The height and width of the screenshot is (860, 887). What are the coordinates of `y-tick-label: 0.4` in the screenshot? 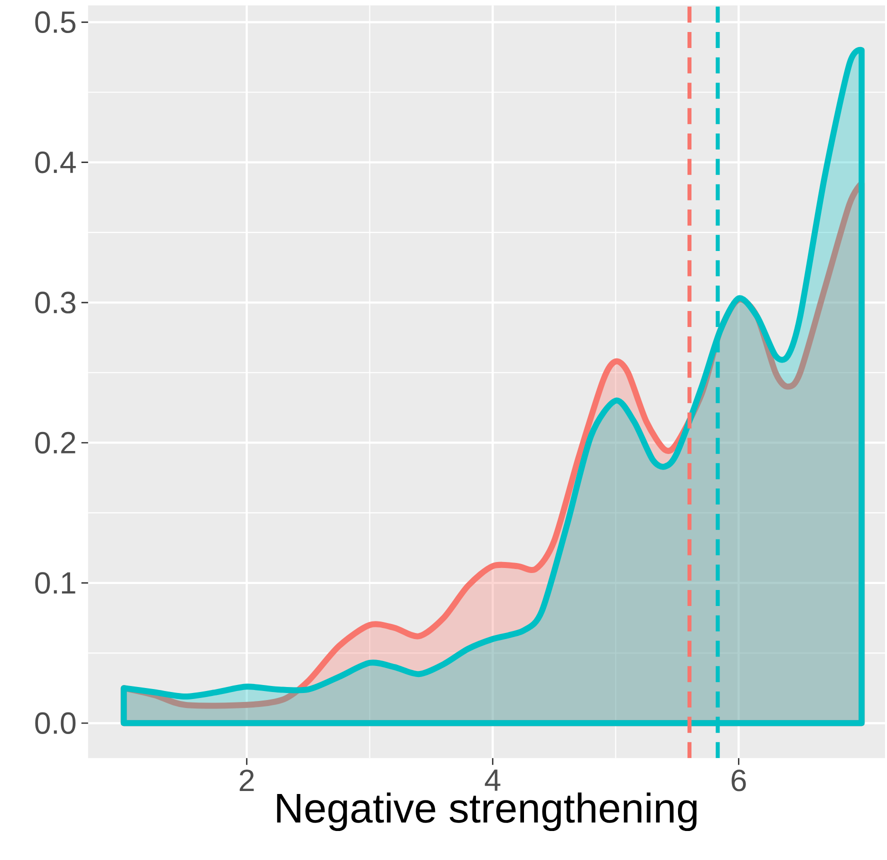 It's located at (55, 162).